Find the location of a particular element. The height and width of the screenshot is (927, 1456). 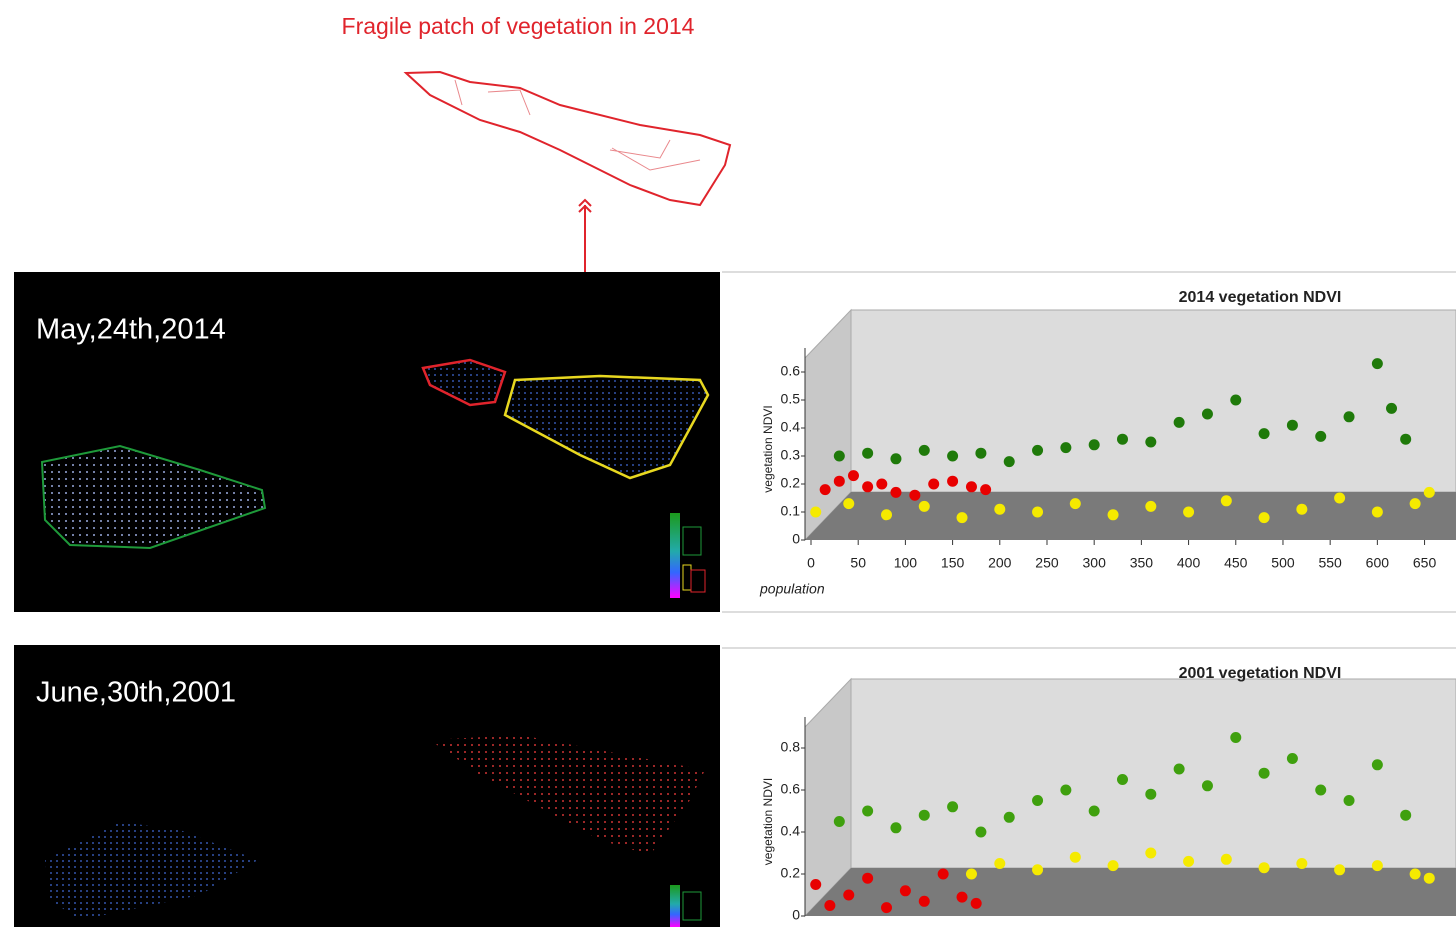

panel-date: June,30th,2001 is located at coordinates (136, 693).